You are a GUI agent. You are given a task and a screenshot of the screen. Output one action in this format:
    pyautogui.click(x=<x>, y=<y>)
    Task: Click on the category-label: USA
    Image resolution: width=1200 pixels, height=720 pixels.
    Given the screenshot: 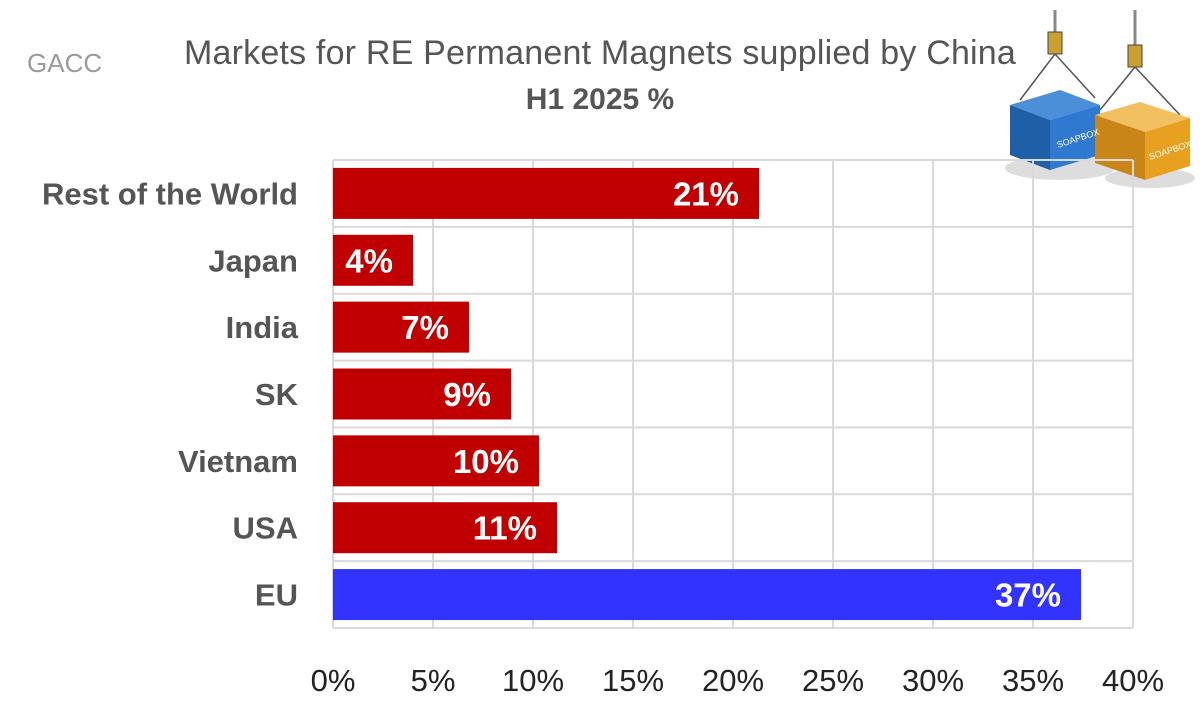 What is the action you would take?
    pyautogui.click(x=265, y=528)
    